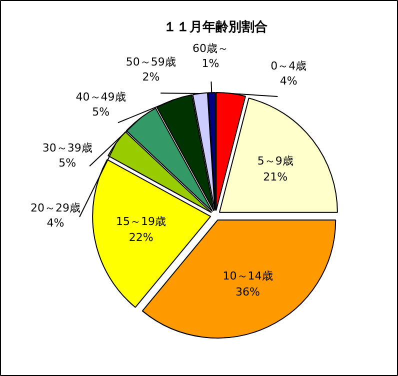  Describe the element at coordinates (275, 161) in the screenshot. I see `slice-label: 5～9歳` at that location.